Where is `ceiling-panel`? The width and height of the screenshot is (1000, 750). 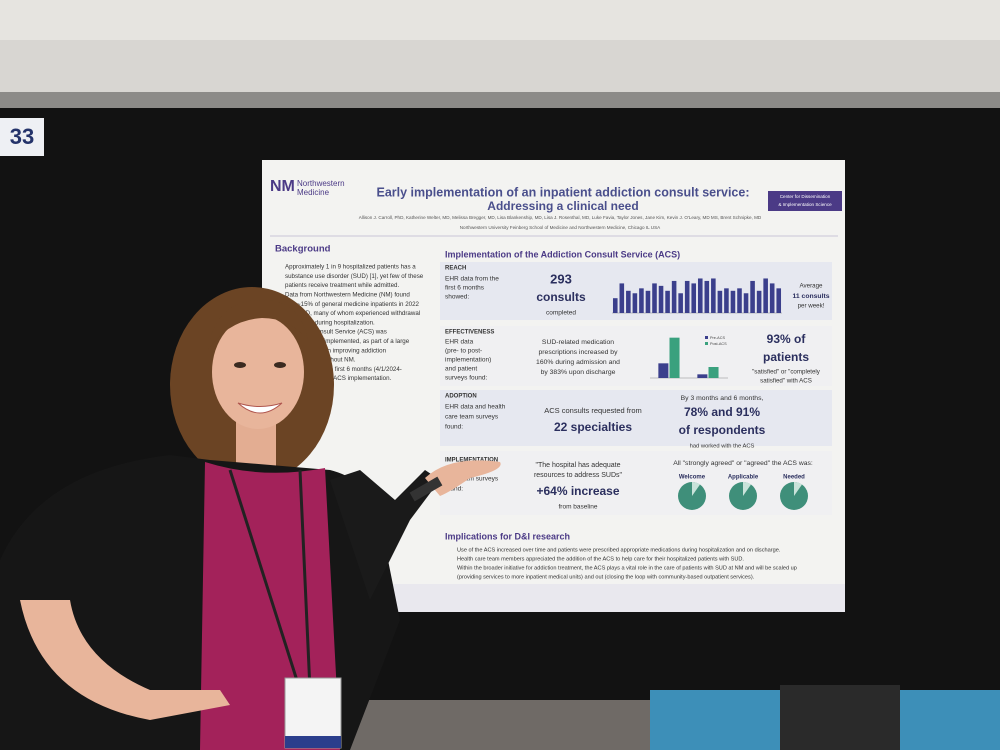 ceiling-panel is located at coordinates (500, 20).